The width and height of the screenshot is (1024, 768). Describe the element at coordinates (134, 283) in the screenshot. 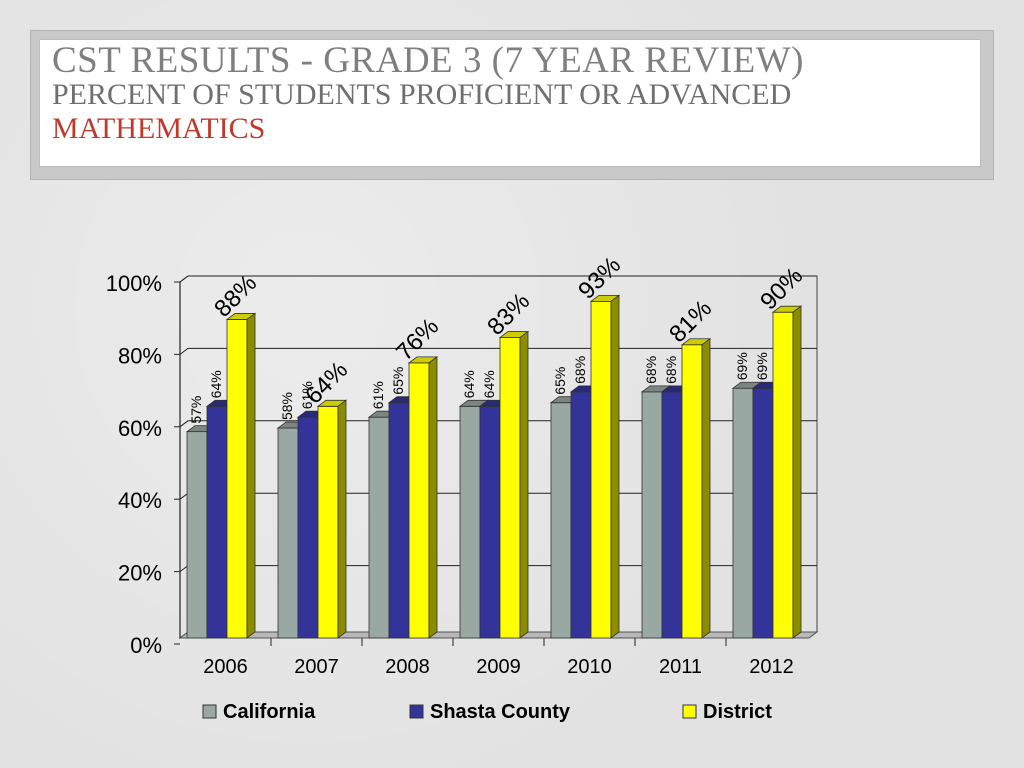

I see `y-tick-label: 100%` at that location.